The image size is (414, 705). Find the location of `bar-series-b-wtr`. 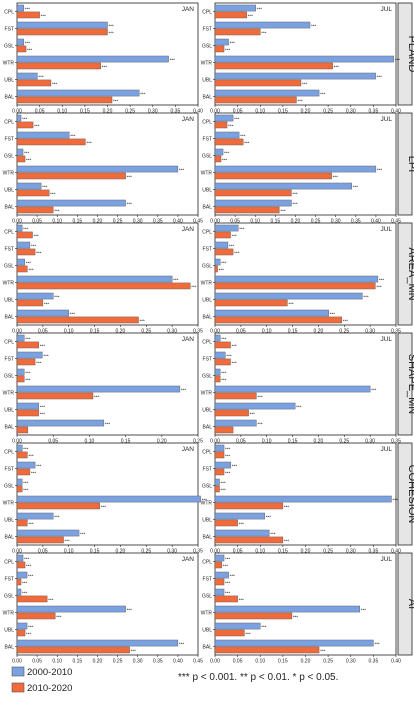

bar-series-b-wtr is located at coordinates (103, 286).